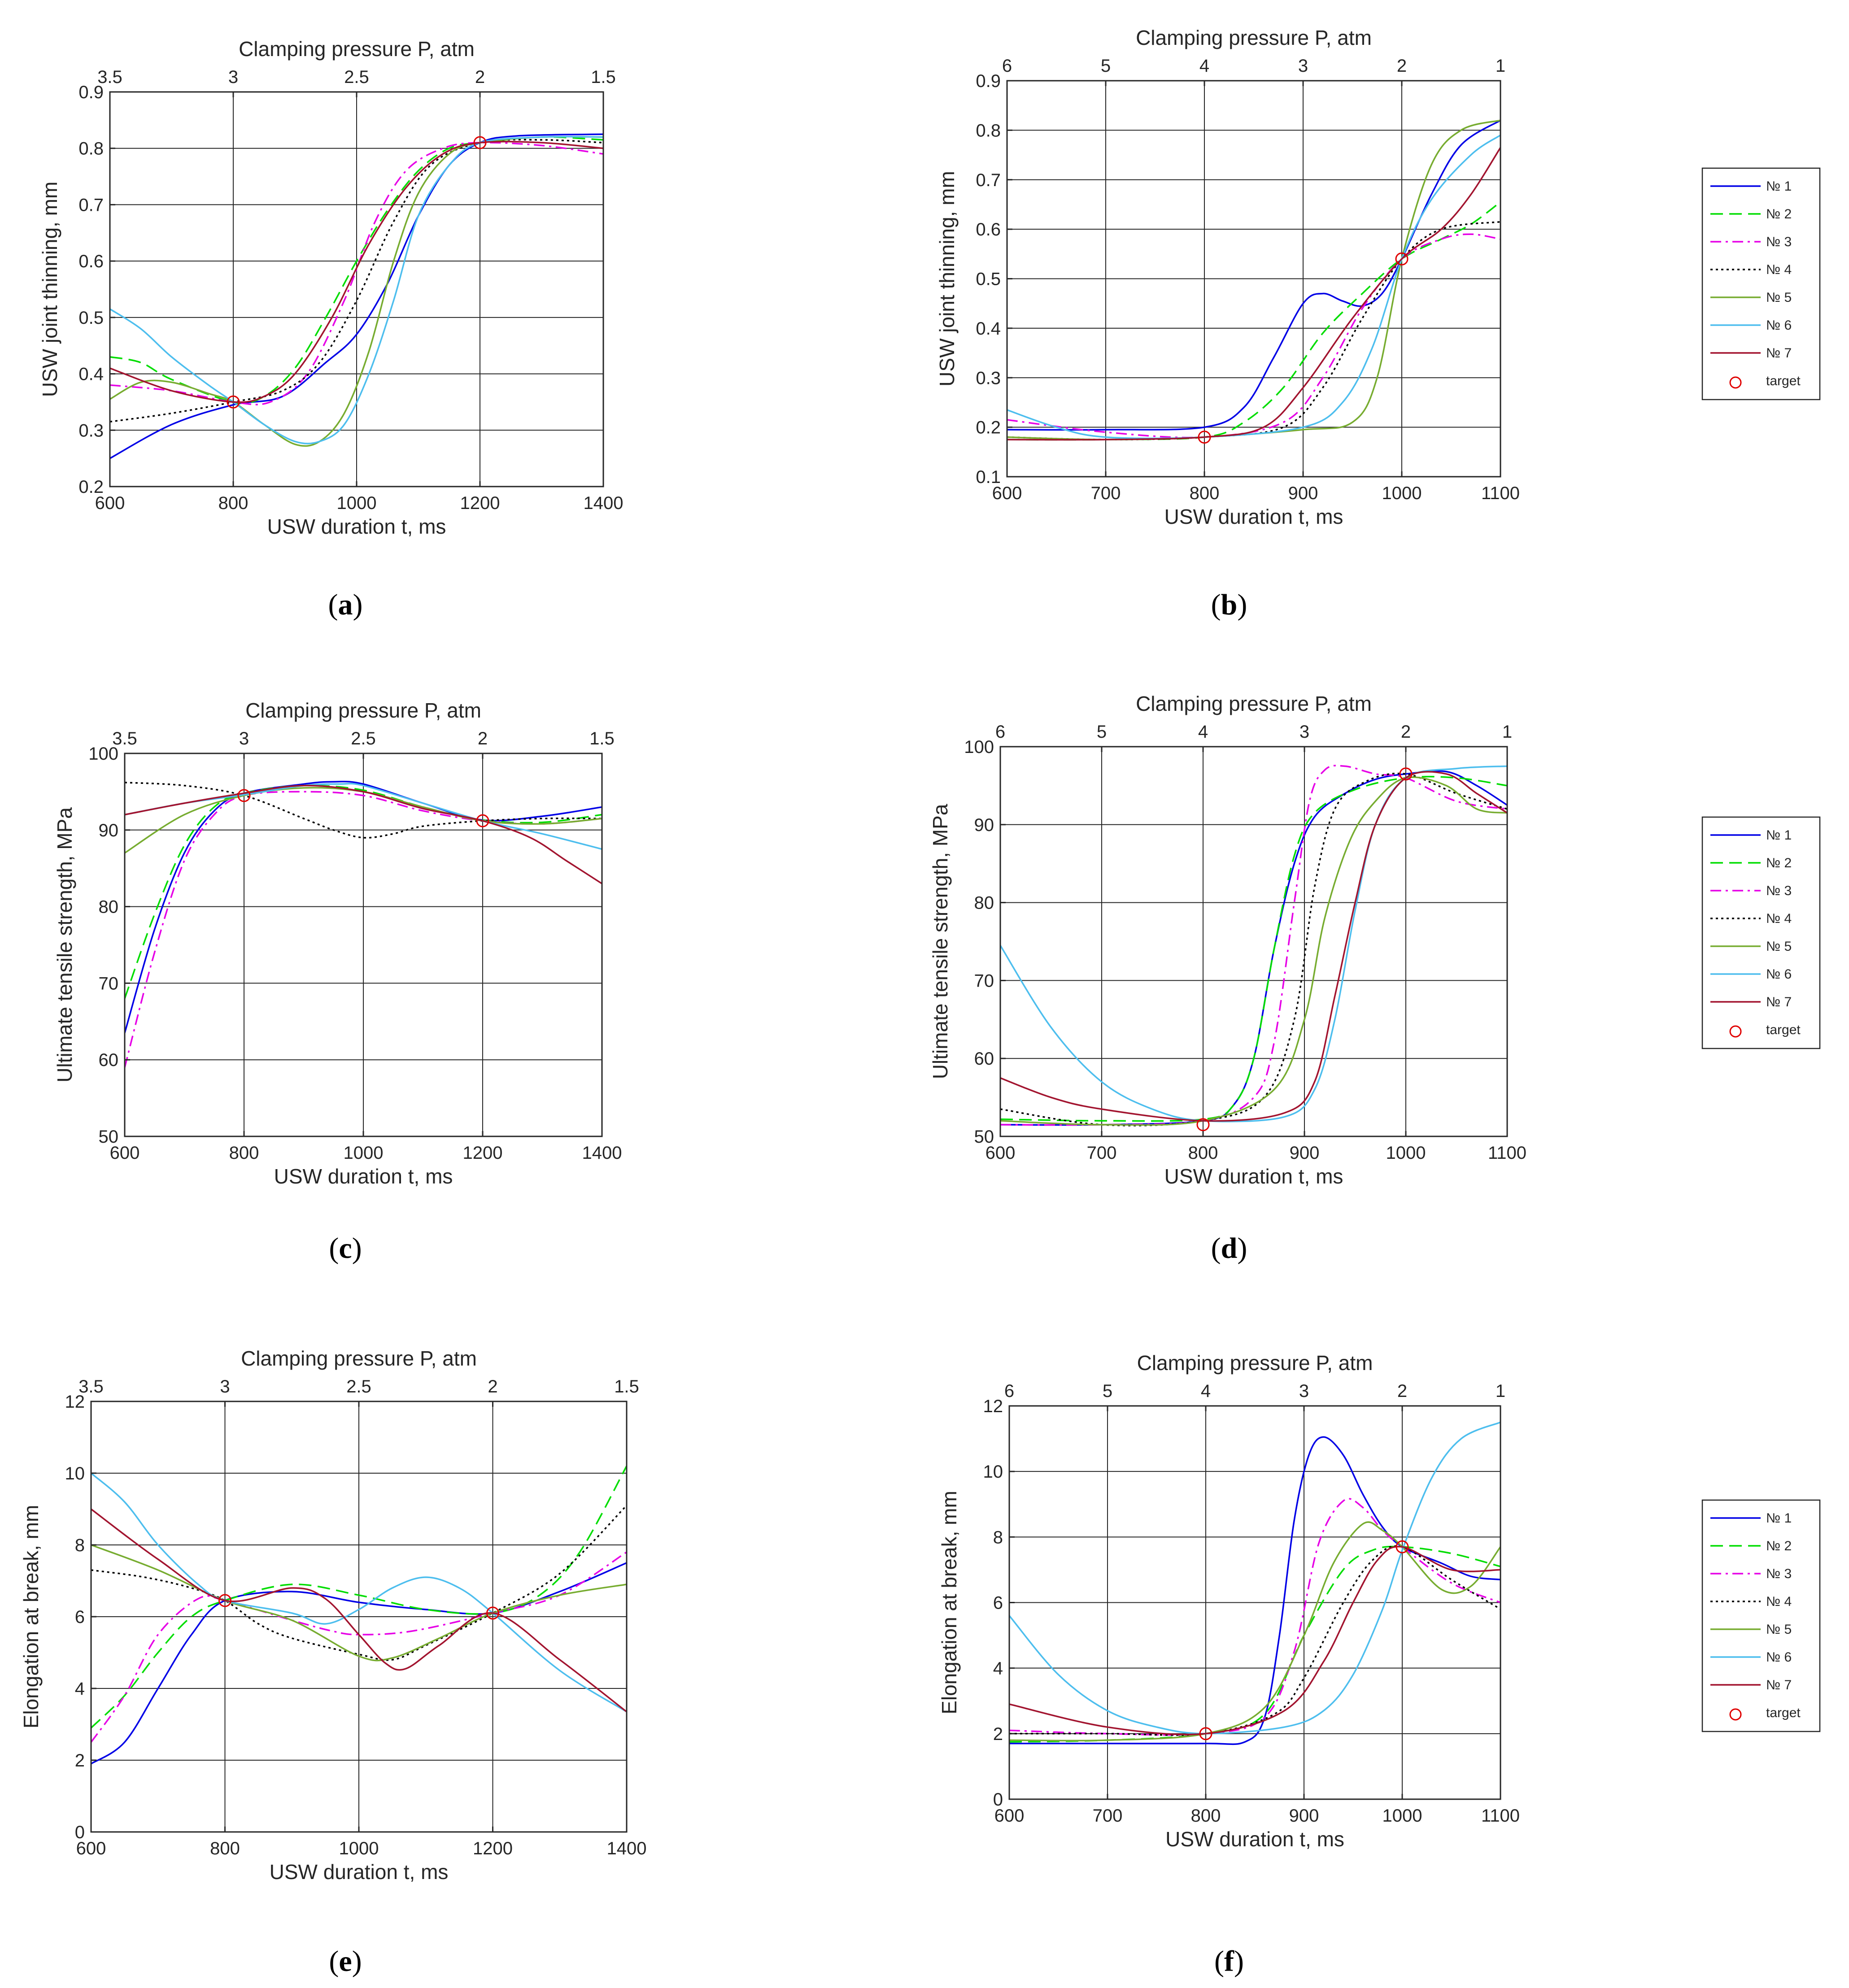 The width and height of the screenshot is (1849, 1988). Describe the element at coordinates (998, 1734) in the screenshot. I see `y-tick-label: 2` at that location.